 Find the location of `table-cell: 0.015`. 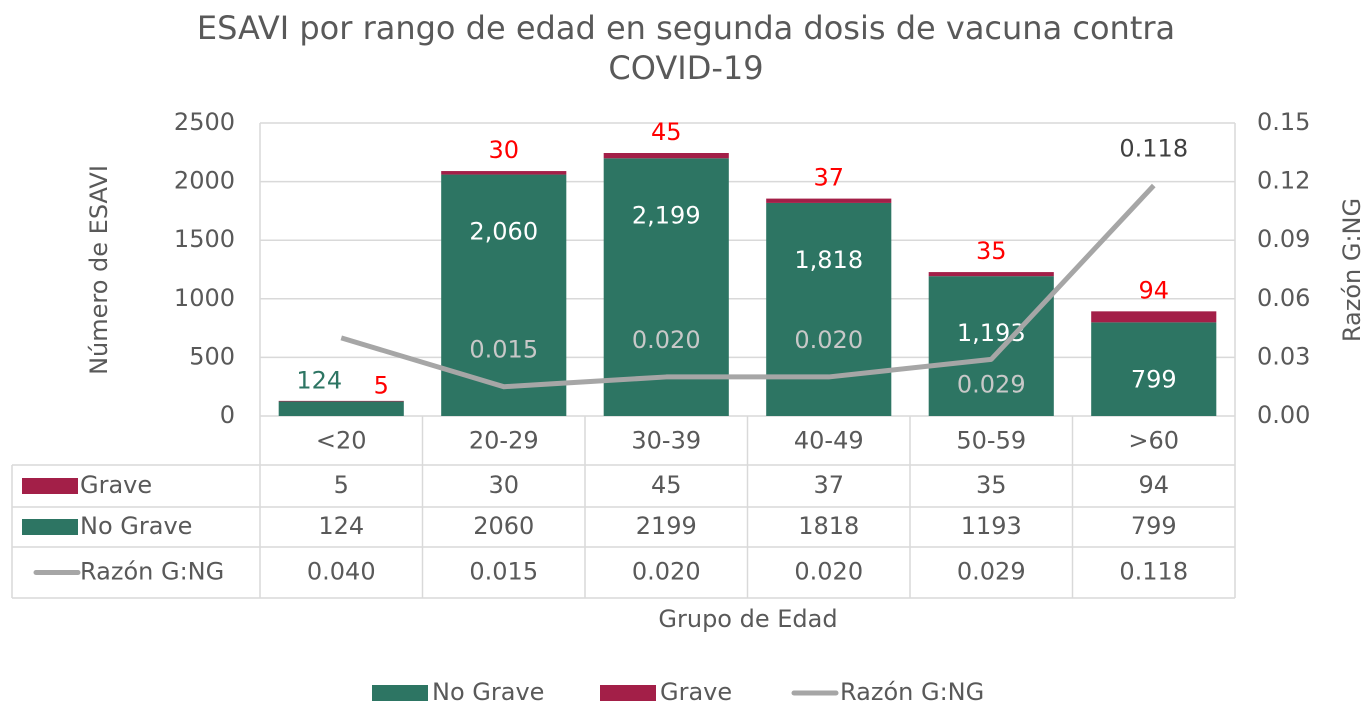

table-cell: 0.015 is located at coordinates (503, 572).